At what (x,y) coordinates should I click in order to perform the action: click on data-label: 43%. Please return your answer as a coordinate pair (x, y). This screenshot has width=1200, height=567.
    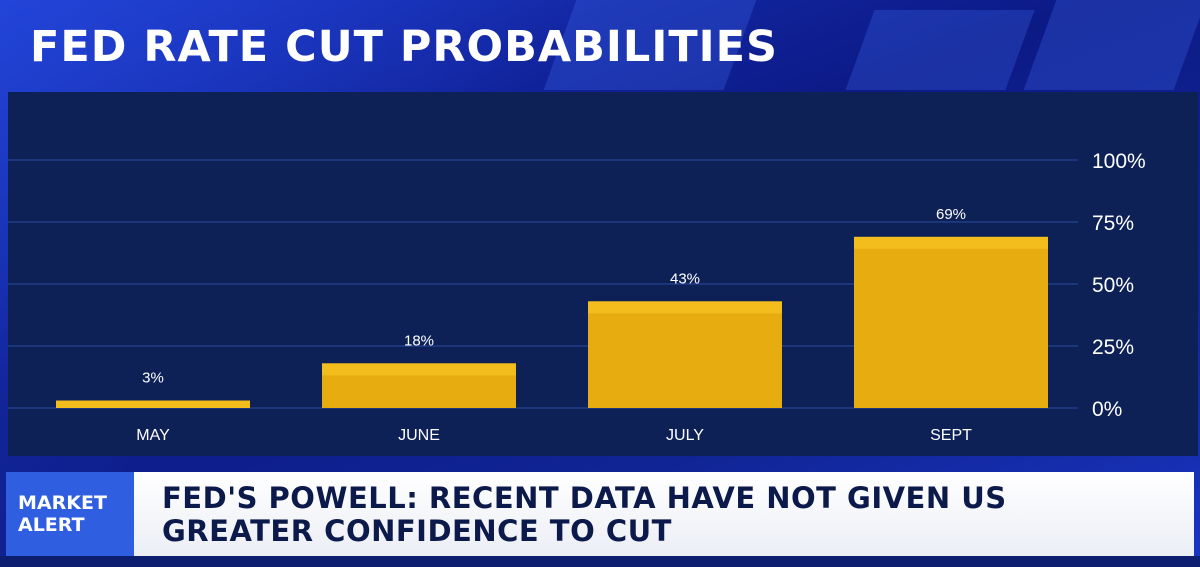
    Looking at the image, I should click on (685, 278).